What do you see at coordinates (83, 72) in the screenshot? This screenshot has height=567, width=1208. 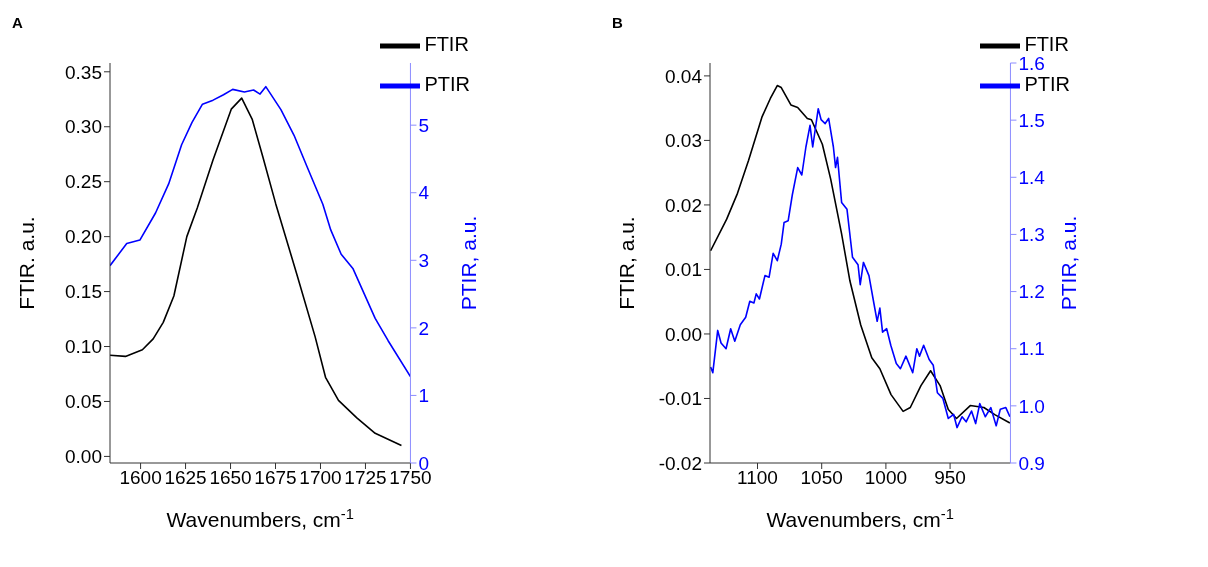 I see `y-tick-label: 0.35` at bounding box center [83, 72].